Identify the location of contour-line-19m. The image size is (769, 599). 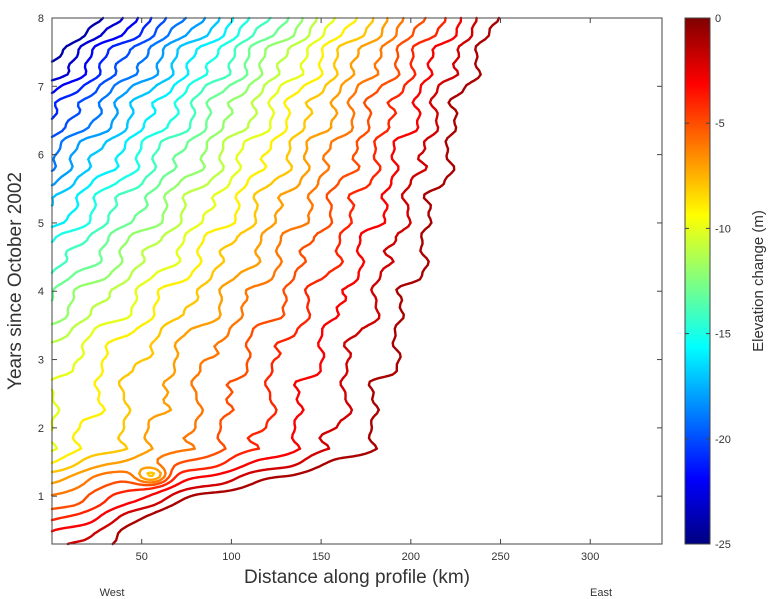
(118, 94).